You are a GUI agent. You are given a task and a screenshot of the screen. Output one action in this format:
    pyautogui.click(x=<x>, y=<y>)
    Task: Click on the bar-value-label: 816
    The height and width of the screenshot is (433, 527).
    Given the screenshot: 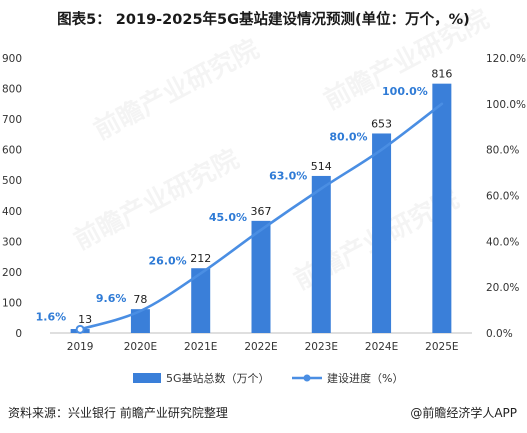 What is the action you would take?
    pyautogui.click(x=441, y=74)
    